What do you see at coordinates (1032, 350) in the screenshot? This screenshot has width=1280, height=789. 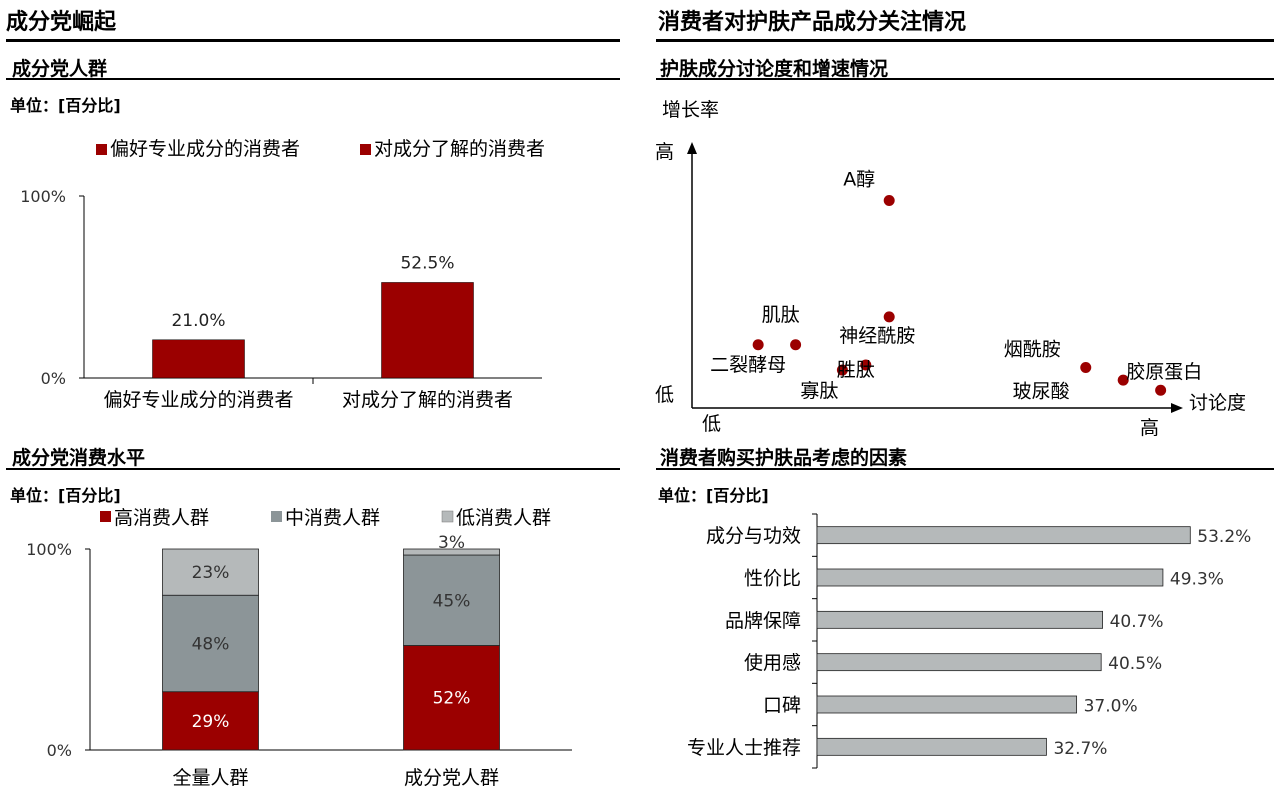 I see `chart3-point-label: 烟酰胺` at bounding box center [1032, 350].